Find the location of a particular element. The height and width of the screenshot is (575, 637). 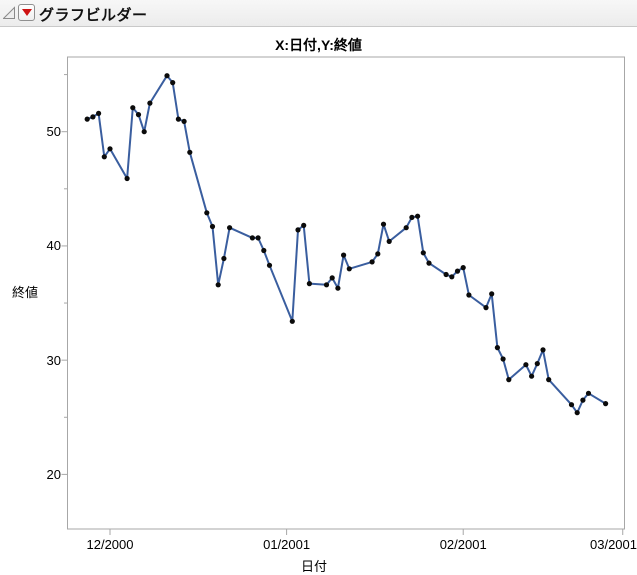

red-triangle-icon is located at coordinates (26, 12).